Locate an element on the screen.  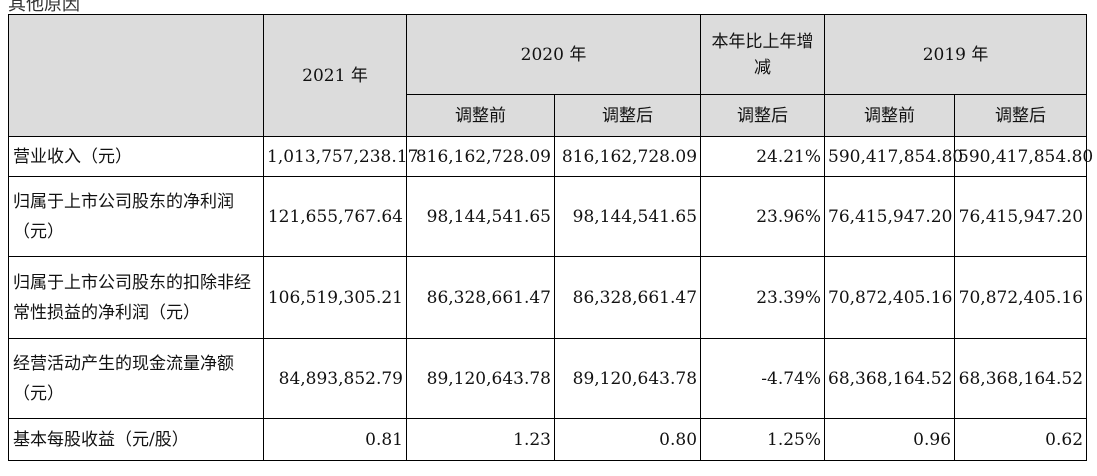
cell-value: 0.96 is located at coordinates (890, 439).